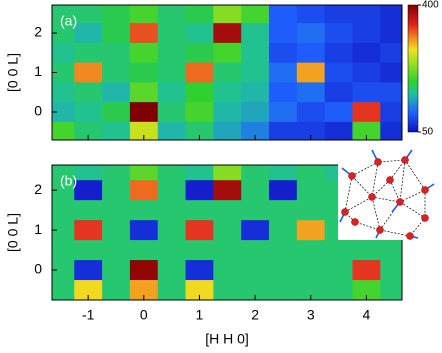  I want to click on x-tick-label: 3, so click(311, 315).